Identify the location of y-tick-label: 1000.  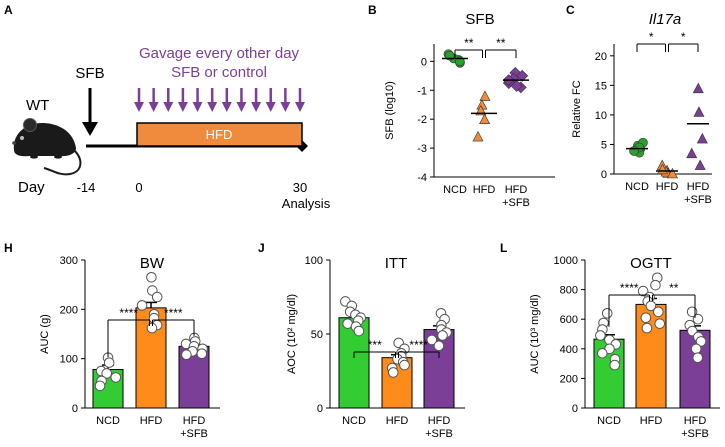
(566, 261).